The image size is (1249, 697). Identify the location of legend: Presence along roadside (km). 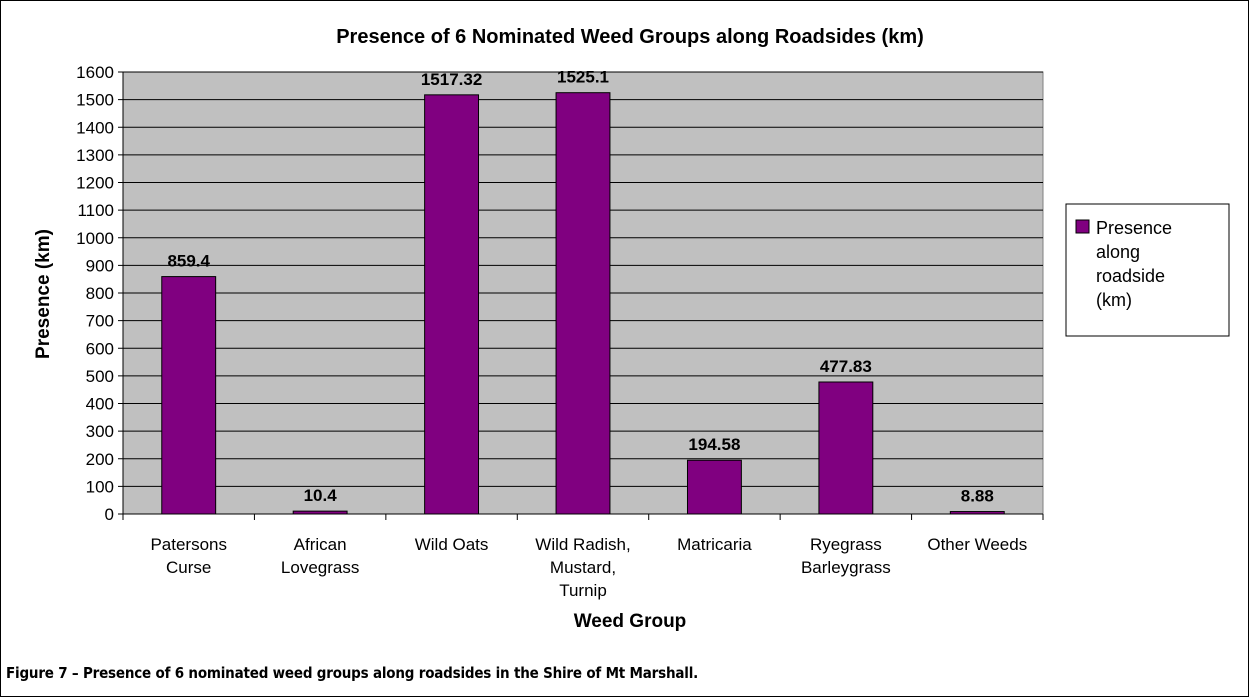
(1147, 270).